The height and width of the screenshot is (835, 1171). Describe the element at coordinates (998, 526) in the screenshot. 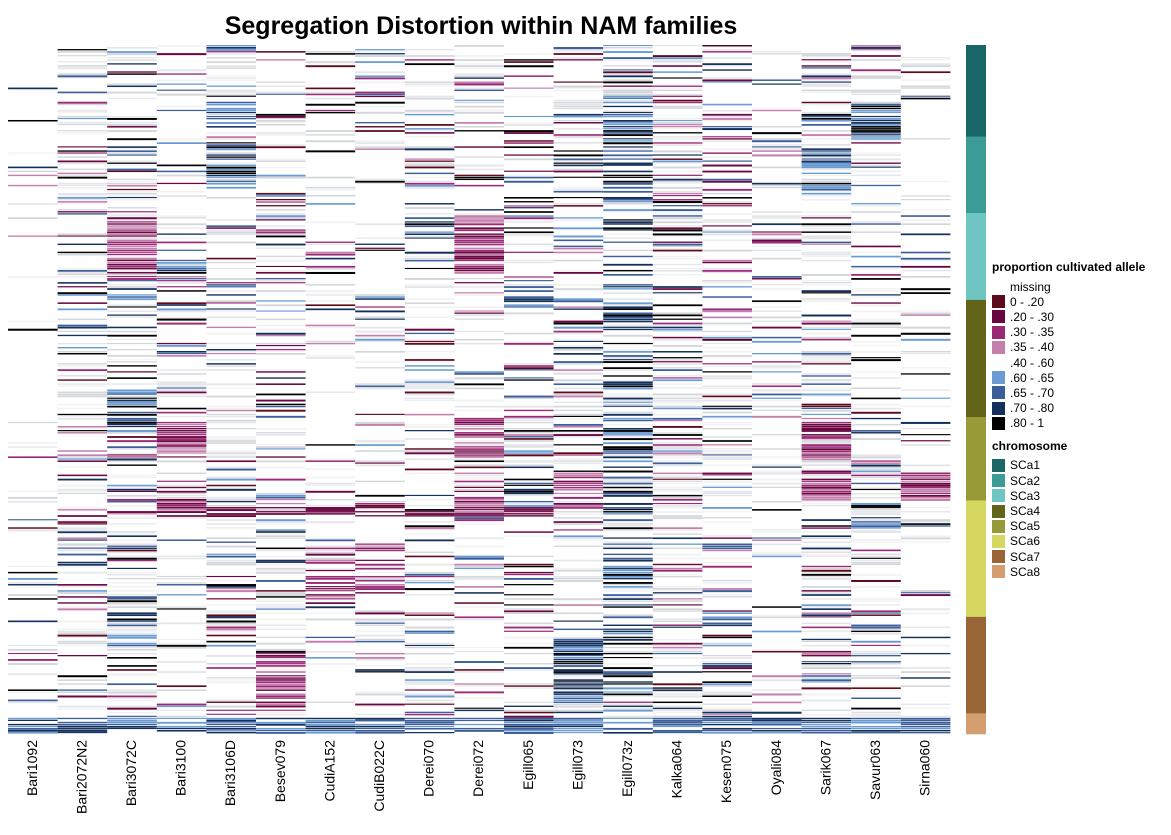

I see `legend-swatch` at that location.